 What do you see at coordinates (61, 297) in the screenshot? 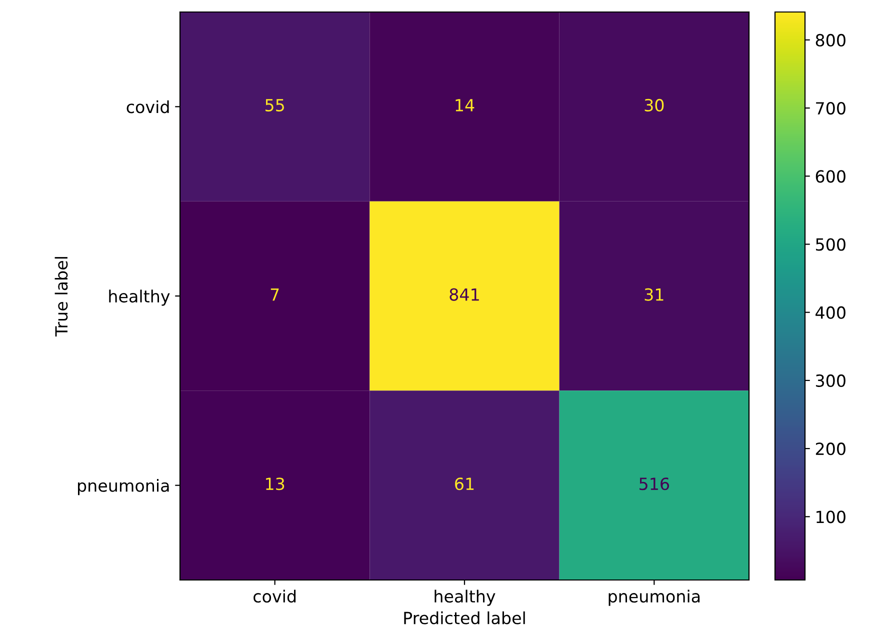
I see `y-axis-title: True label` at bounding box center [61, 297].